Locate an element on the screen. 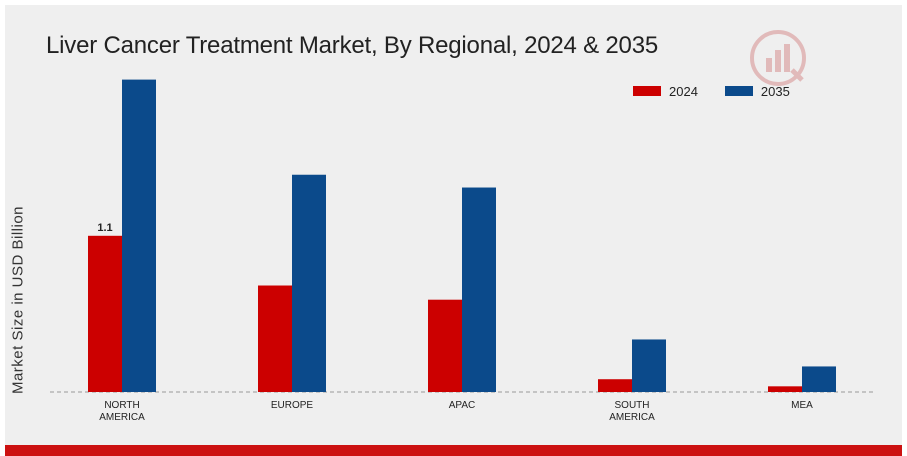 The image size is (907, 456). legend-swatch-2024 is located at coordinates (647, 91).